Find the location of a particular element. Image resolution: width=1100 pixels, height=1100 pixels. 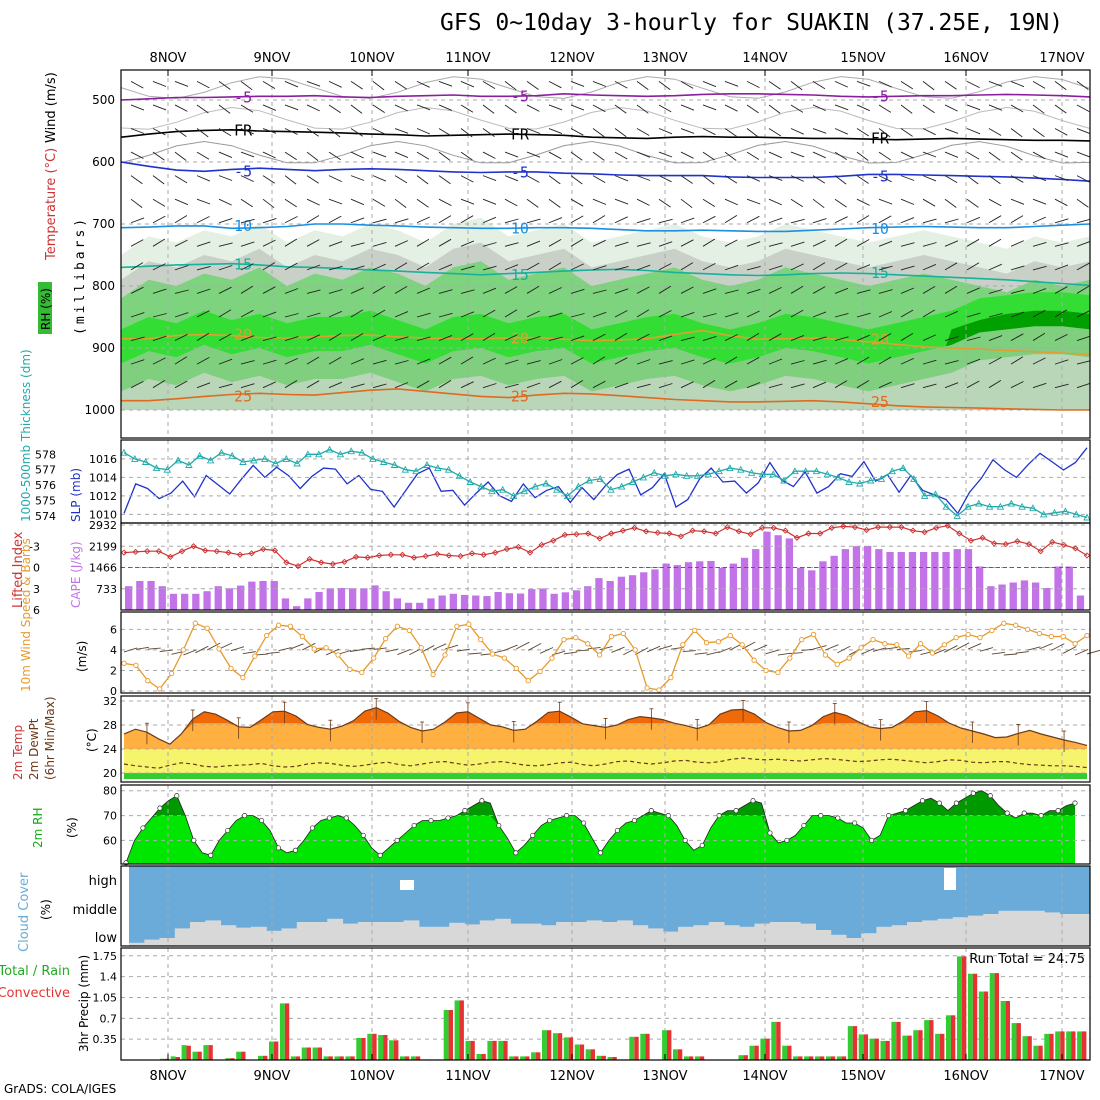

wind-axis-label: 10m Wind Speed & Barbs is located at coordinates (26, 615).